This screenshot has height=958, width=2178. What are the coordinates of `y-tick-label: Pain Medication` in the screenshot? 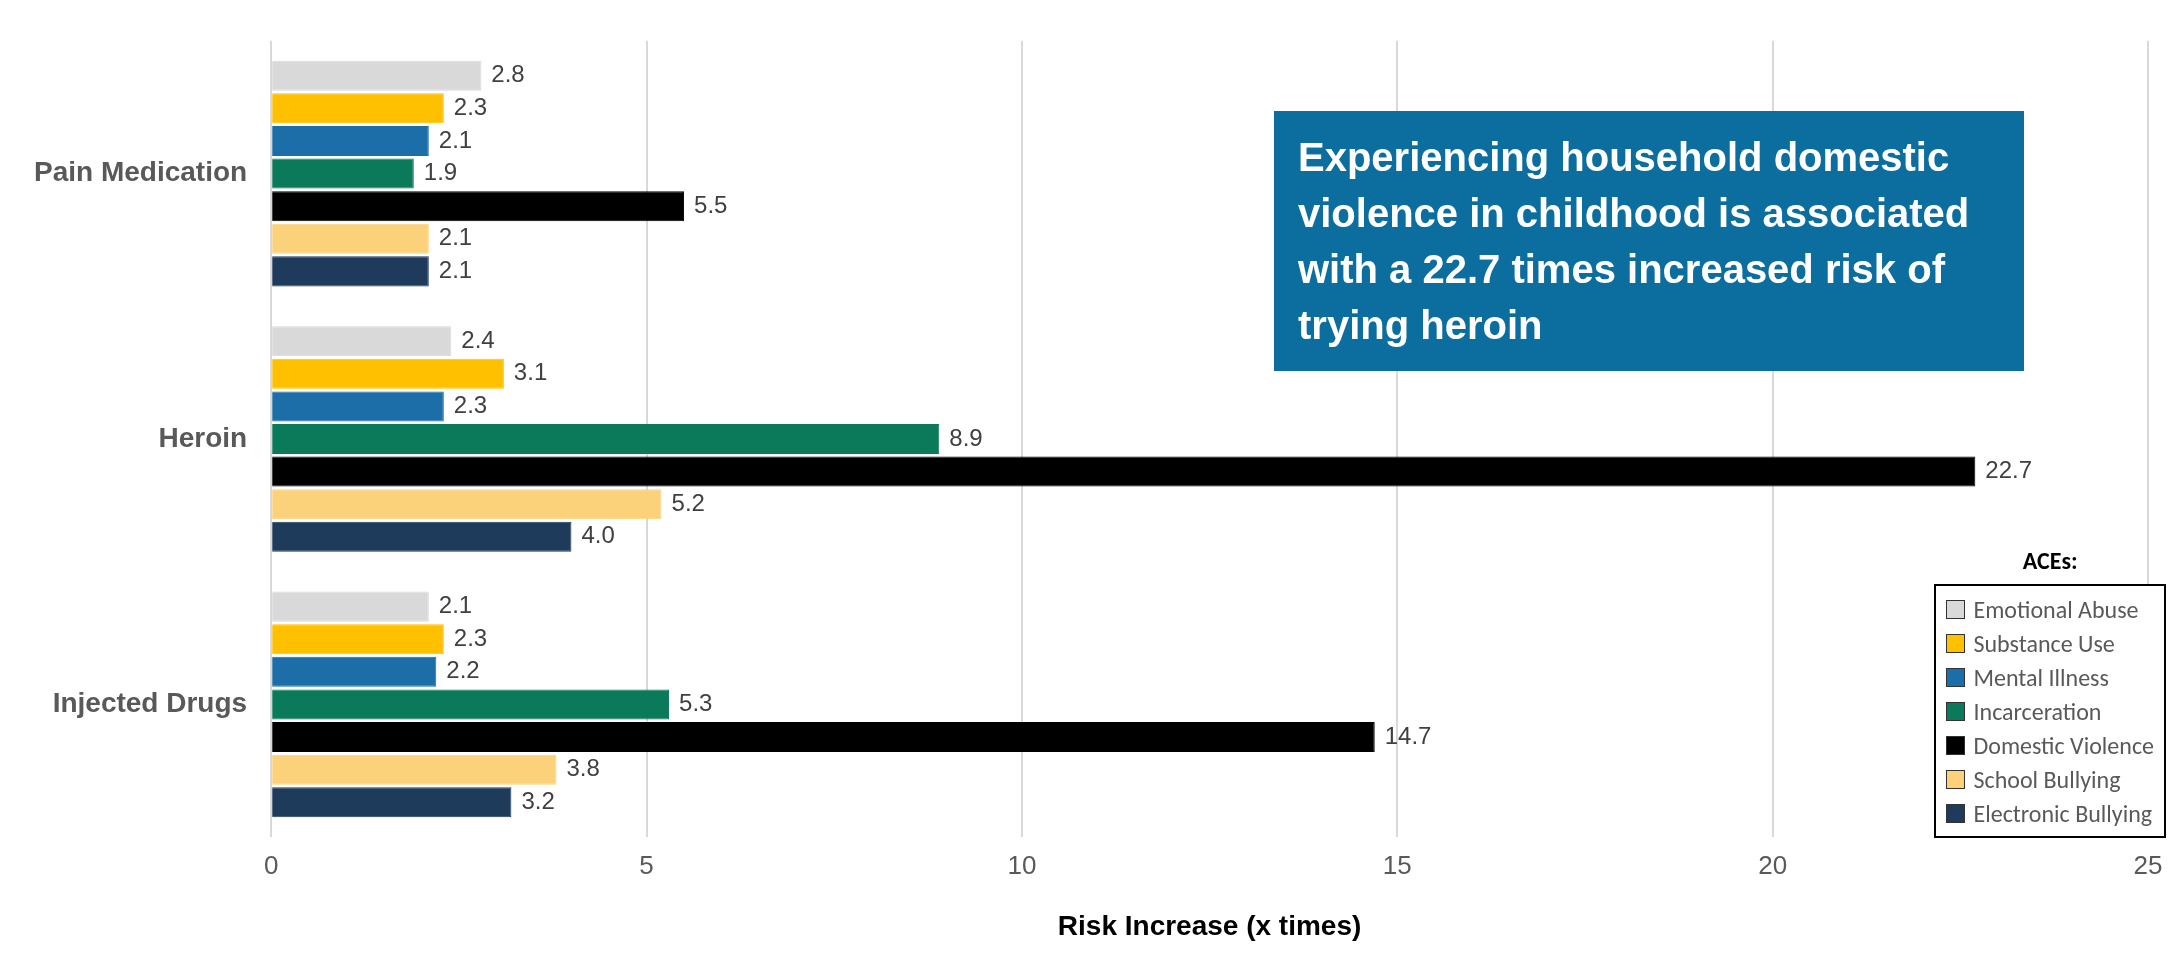 It's located at (140, 172).